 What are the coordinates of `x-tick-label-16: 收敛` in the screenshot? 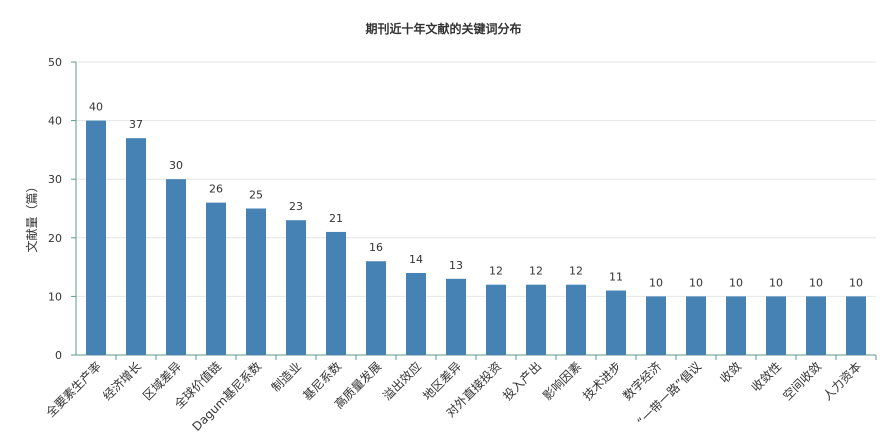 It's located at (731, 373).